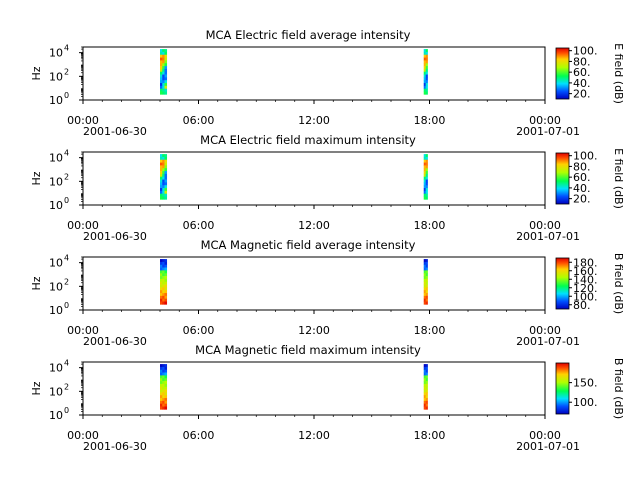 The width and height of the screenshot is (640, 480). What do you see at coordinates (582, 305) in the screenshot?
I see `colorbar-tick-label: 80.` at bounding box center [582, 305].